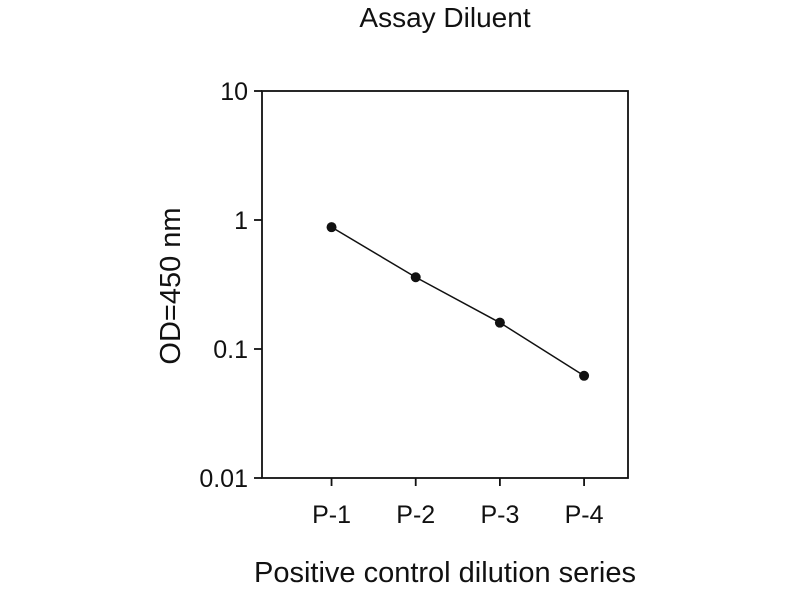  Describe the element at coordinates (444, 573) in the screenshot. I see `x-axis-title: Positive control dilution series` at that location.